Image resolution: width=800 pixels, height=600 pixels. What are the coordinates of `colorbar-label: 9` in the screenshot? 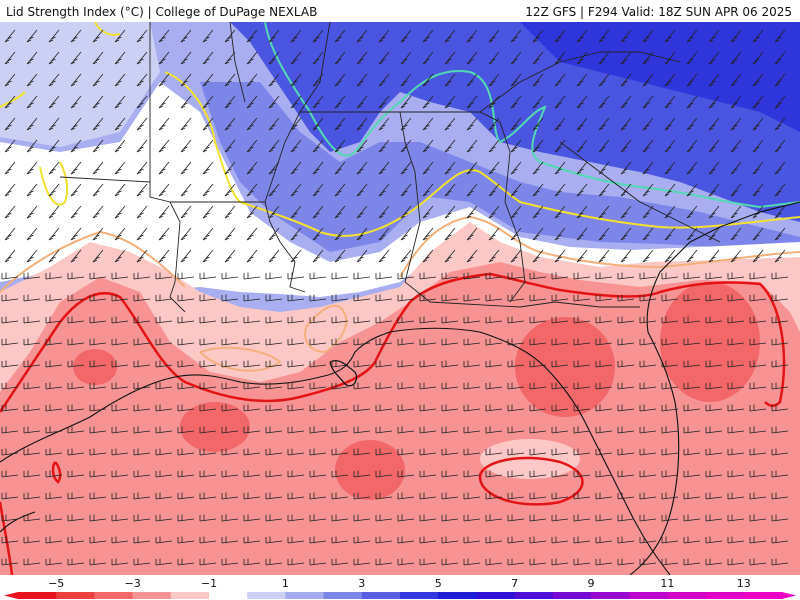 It's located at (591, 583).